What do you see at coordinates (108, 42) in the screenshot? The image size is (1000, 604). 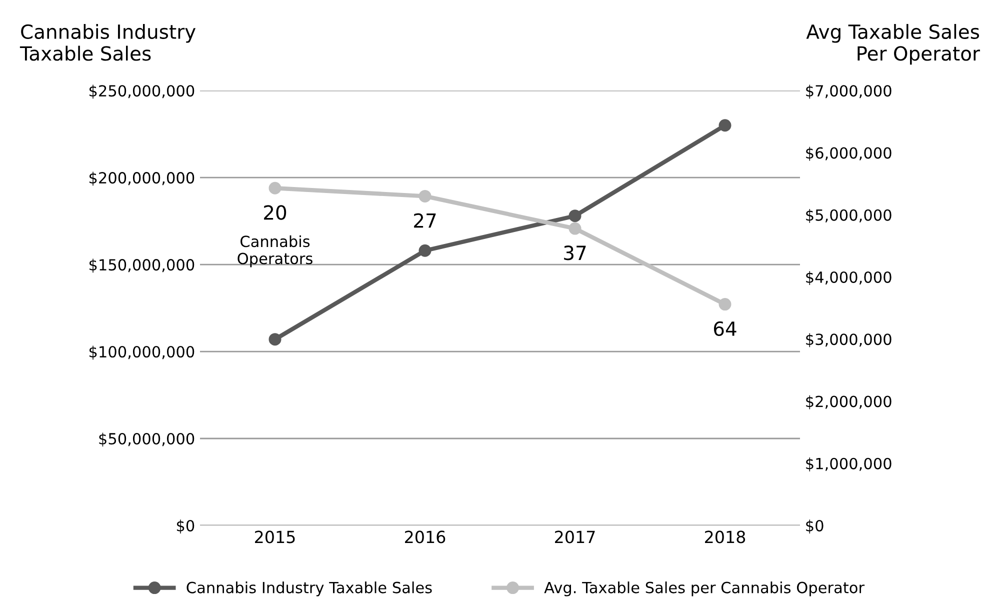 I see `y-axis-title: Cannabis Industry Taxable Sales` at bounding box center [108, 42].